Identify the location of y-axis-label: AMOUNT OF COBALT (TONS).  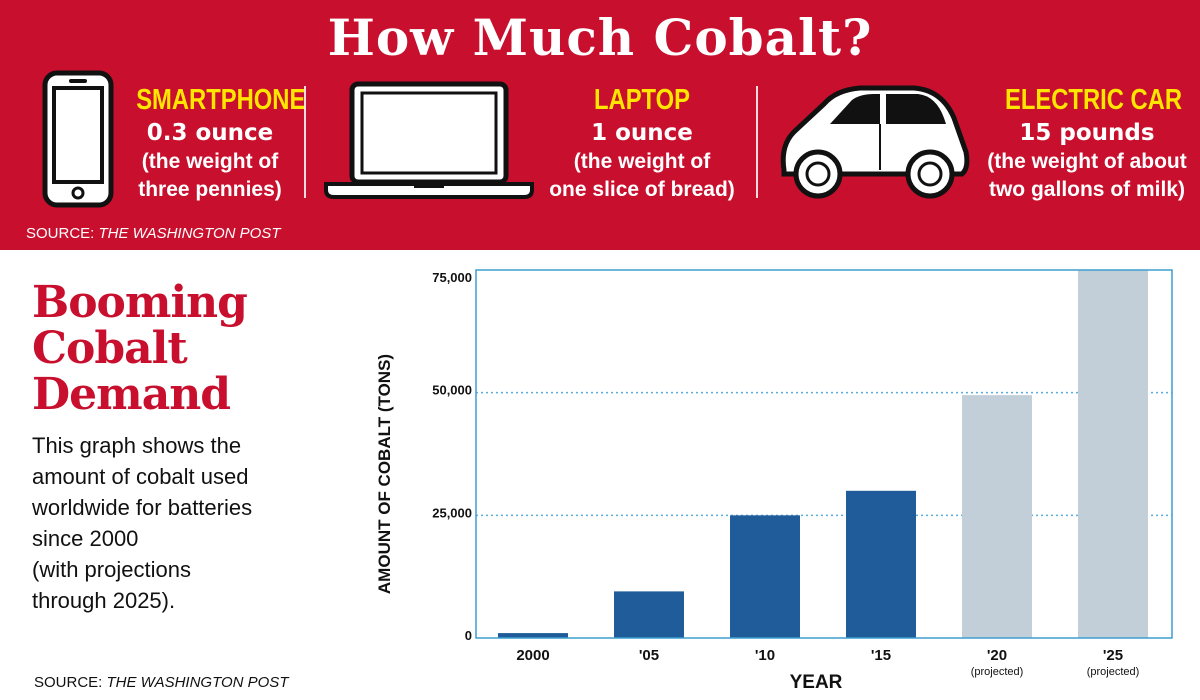
(384, 474).